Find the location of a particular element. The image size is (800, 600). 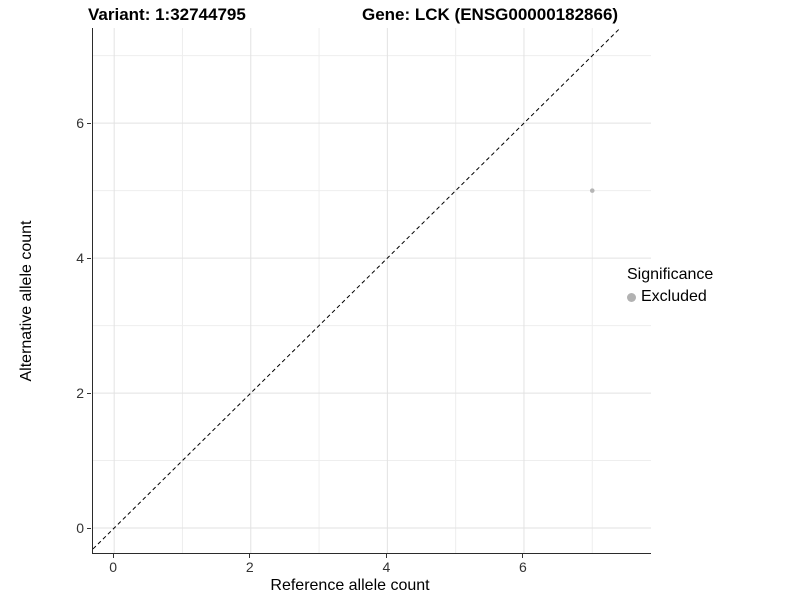

excluded-point-icon is located at coordinates (631, 297).